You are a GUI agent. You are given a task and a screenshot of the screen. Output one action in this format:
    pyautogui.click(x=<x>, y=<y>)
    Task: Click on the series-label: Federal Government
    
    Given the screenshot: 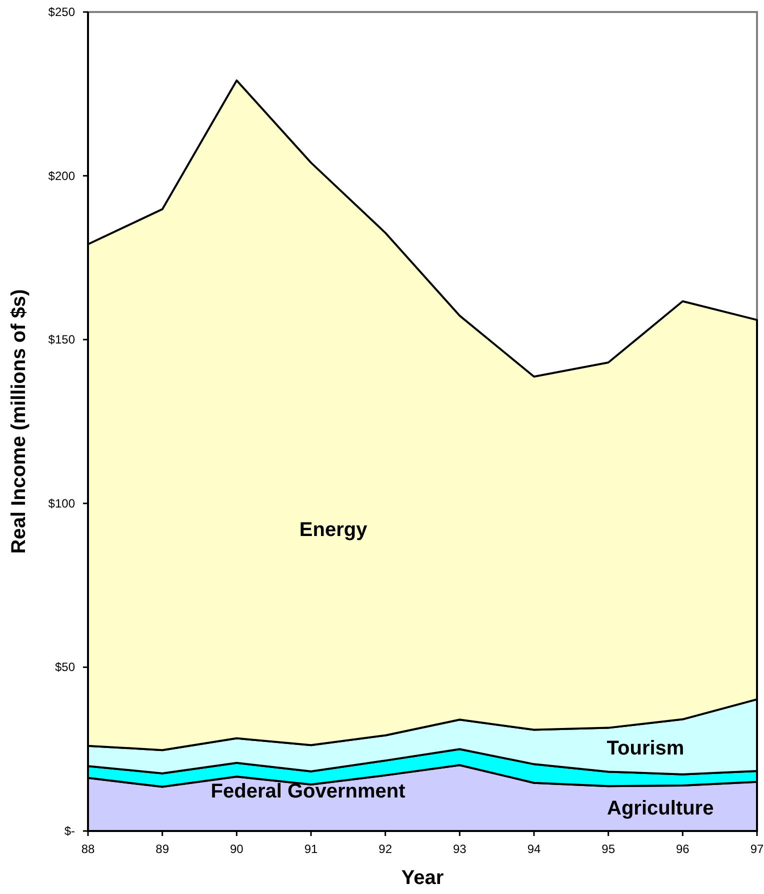 What is the action you would take?
    pyautogui.click(x=308, y=791)
    